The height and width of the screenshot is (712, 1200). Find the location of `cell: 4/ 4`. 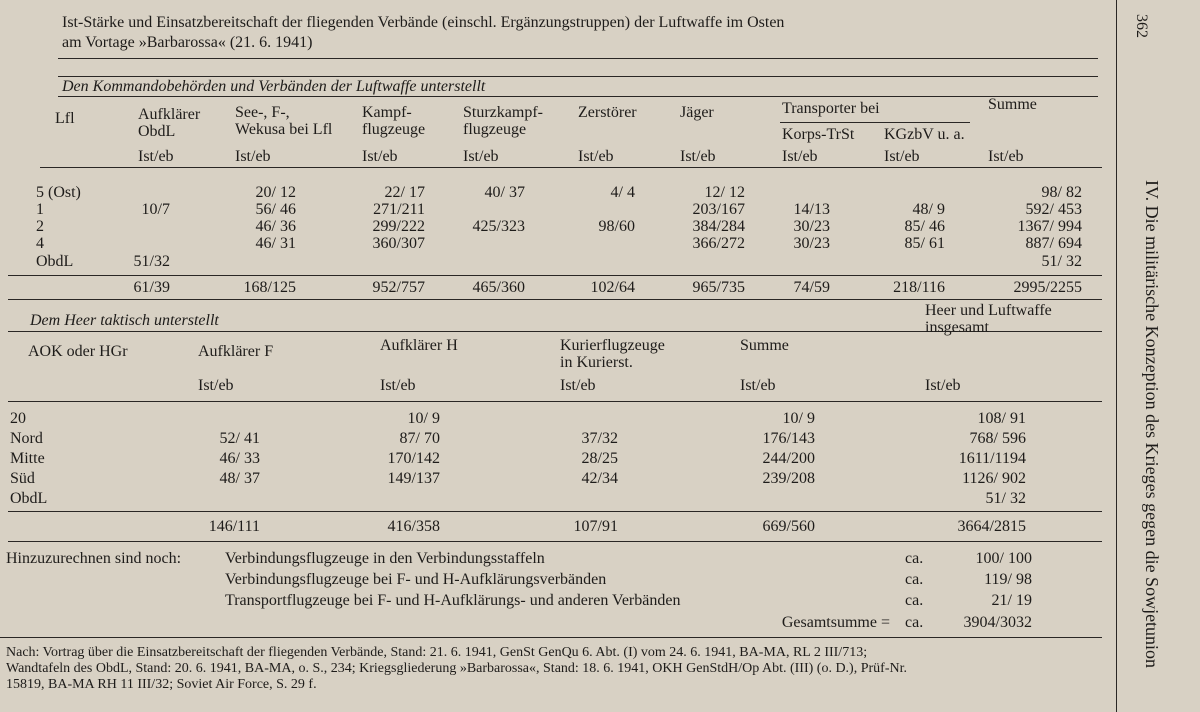

cell: 4/ 4 is located at coordinates (622, 192).